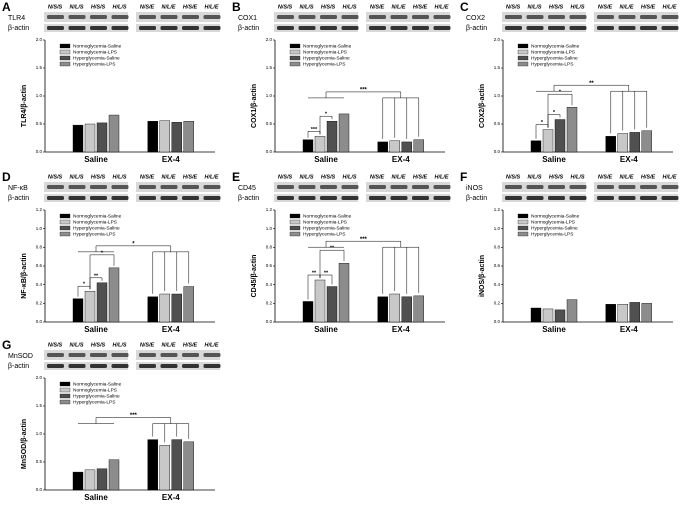 This screenshot has height=508, width=686. Describe the element at coordinates (401, 329) in the screenshot. I see `x-tick-label: EX-4` at that location.